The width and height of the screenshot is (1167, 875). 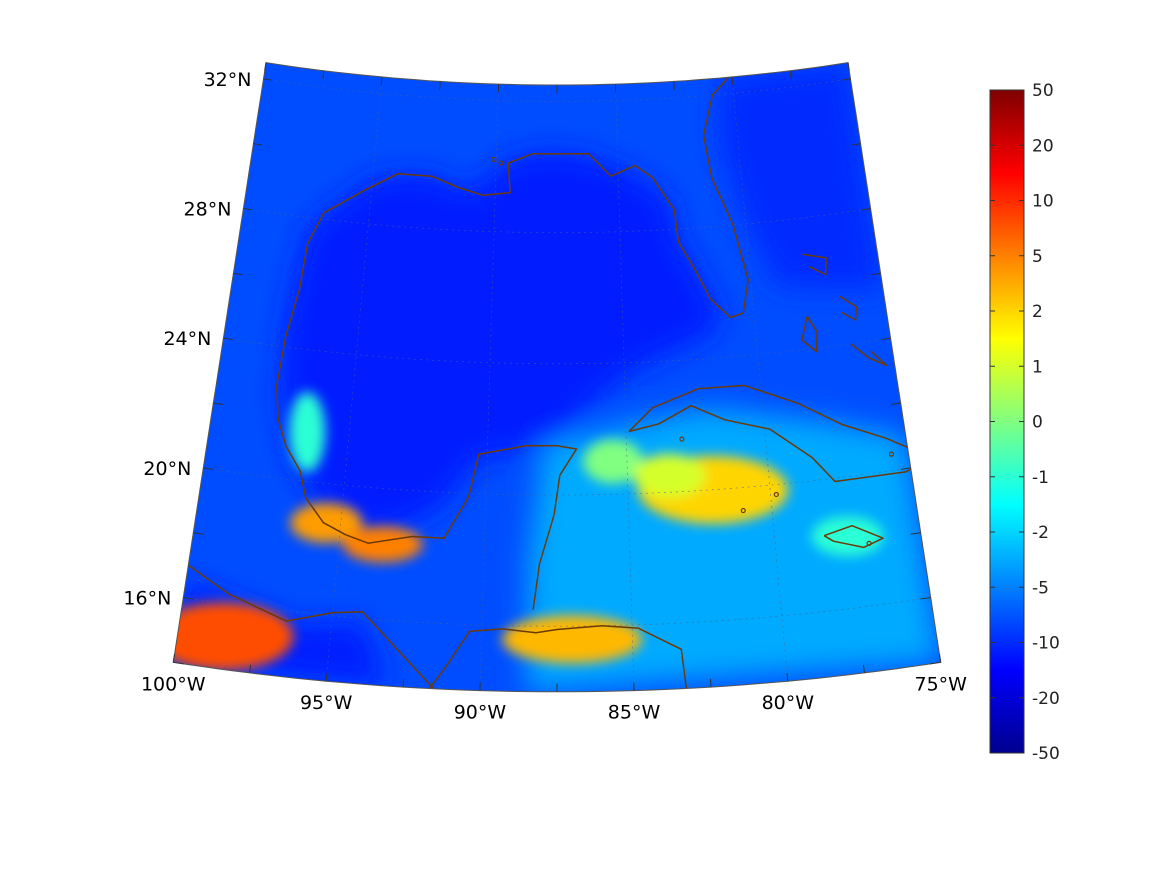 What do you see at coordinates (326, 703) in the screenshot?
I see `longitude-label: 95°W` at bounding box center [326, 703].